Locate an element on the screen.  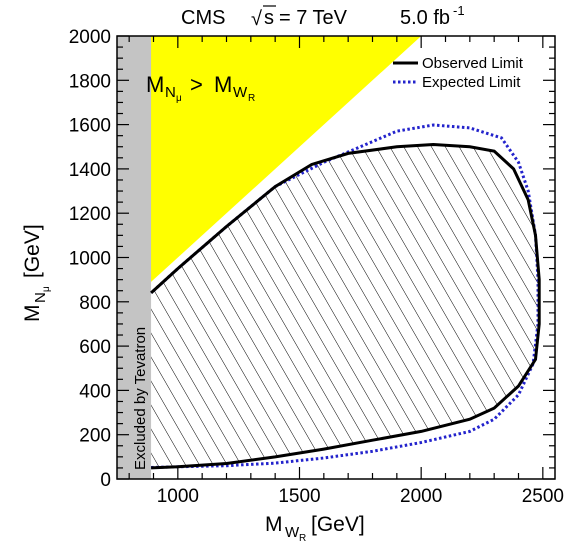
y-tick-label: 400 is located at coordinates (95, 391).